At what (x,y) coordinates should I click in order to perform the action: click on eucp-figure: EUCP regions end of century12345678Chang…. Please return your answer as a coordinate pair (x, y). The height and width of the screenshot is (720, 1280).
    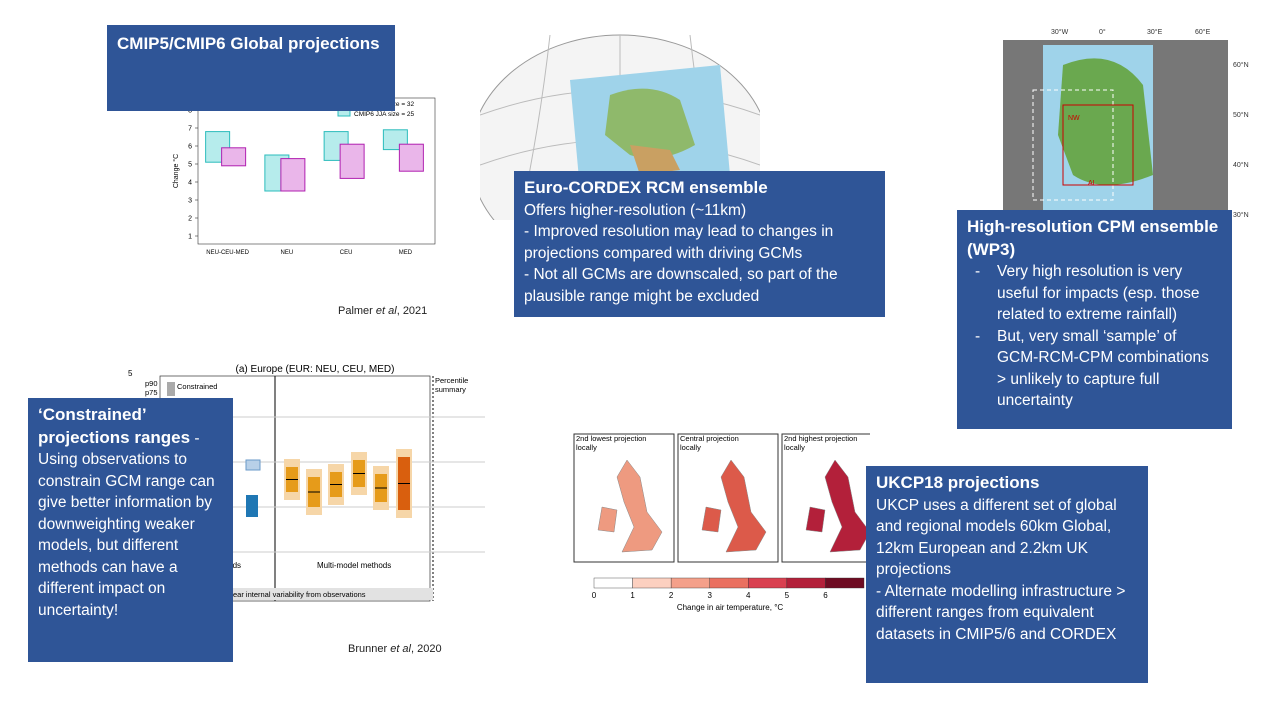
    Looking at the image, I should click on (307, 174).